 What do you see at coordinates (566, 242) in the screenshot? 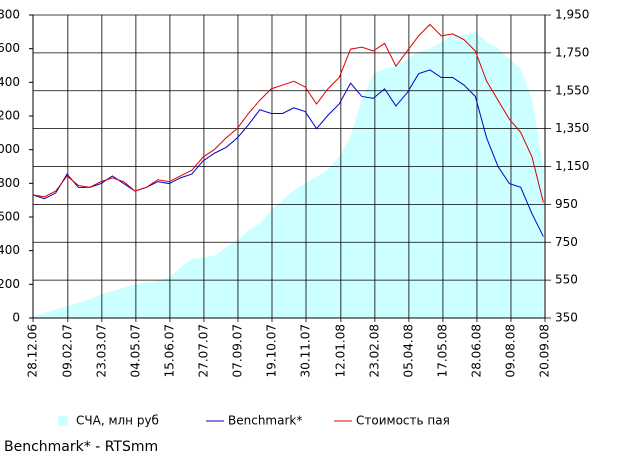
I see `y2-tick-label: 750` at bounding box center [566, 242].